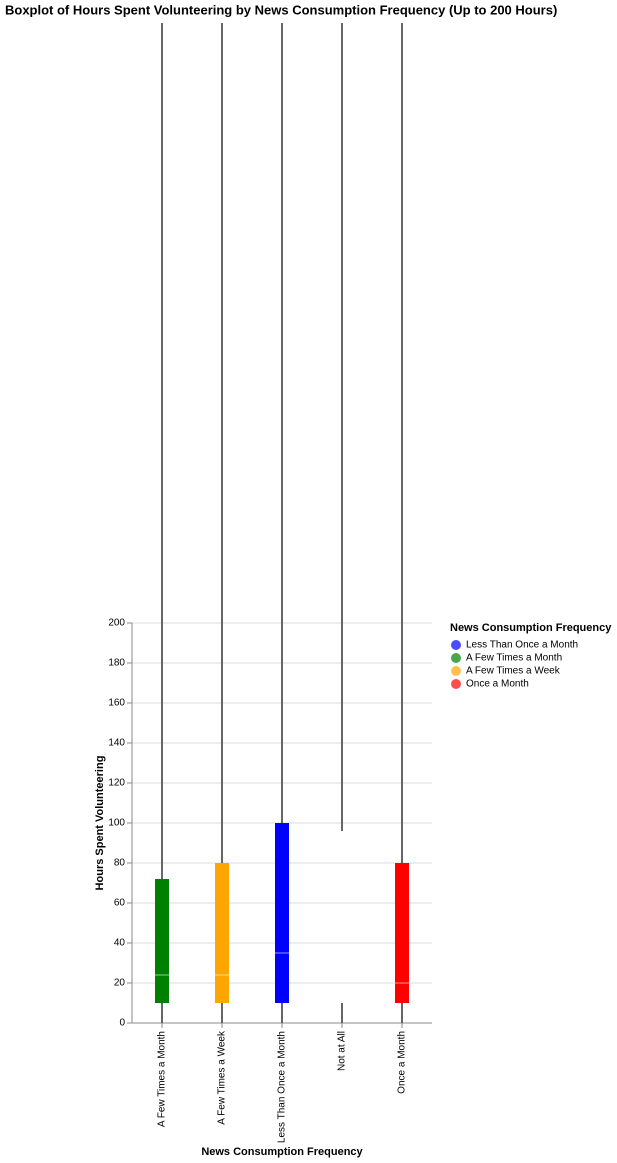 Image resolution: width=617 pixels, height=1163 pixels. What do you see at coordinates (122, 1023) in the screenshot?
I see `y-tick-label: 0` at bounding box center [122, 1023].